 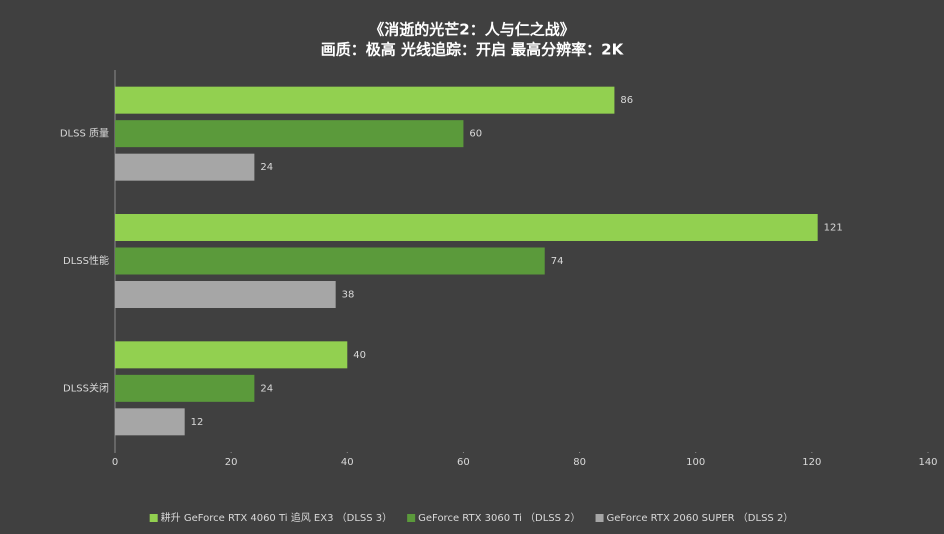 I want to click on y-tick-label: DLSS性能, so click(x=86, y=260).